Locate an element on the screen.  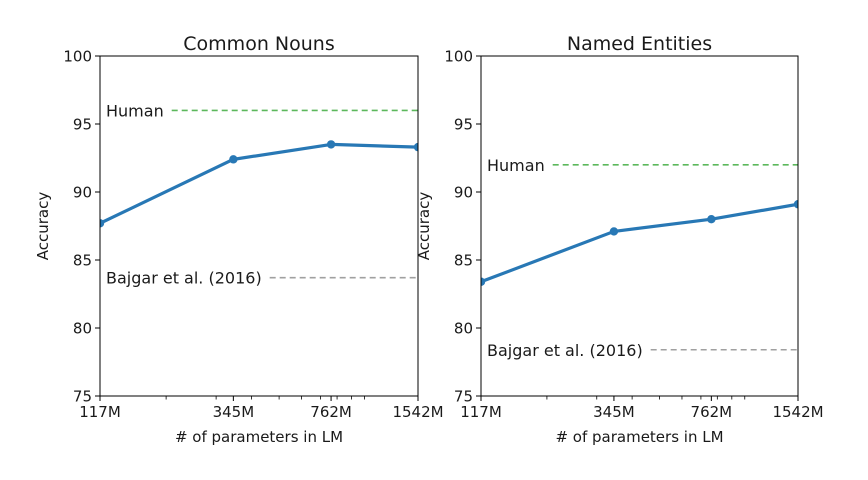
chart-title: Common Nouns is located at coordinates (258, 44).